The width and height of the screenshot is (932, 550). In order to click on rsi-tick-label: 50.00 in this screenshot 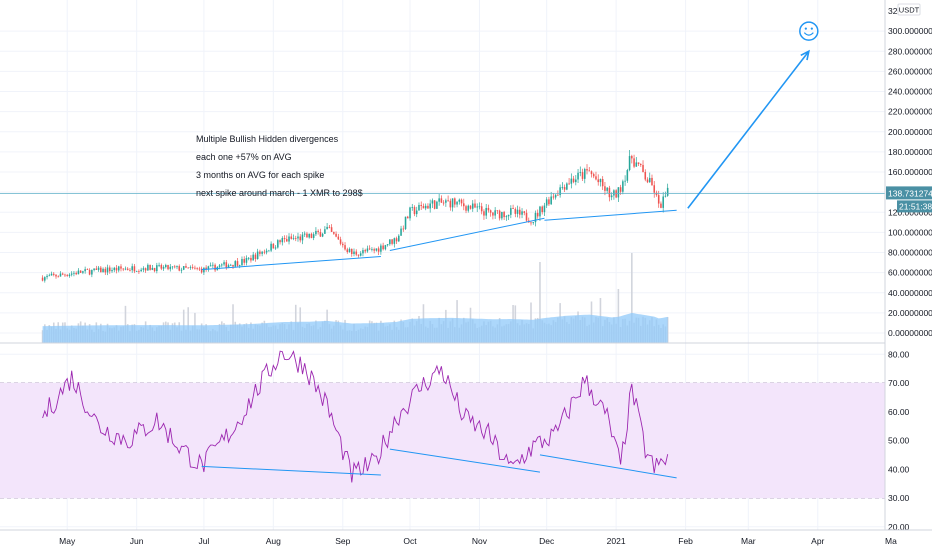, I will do `click(899, 441)`.